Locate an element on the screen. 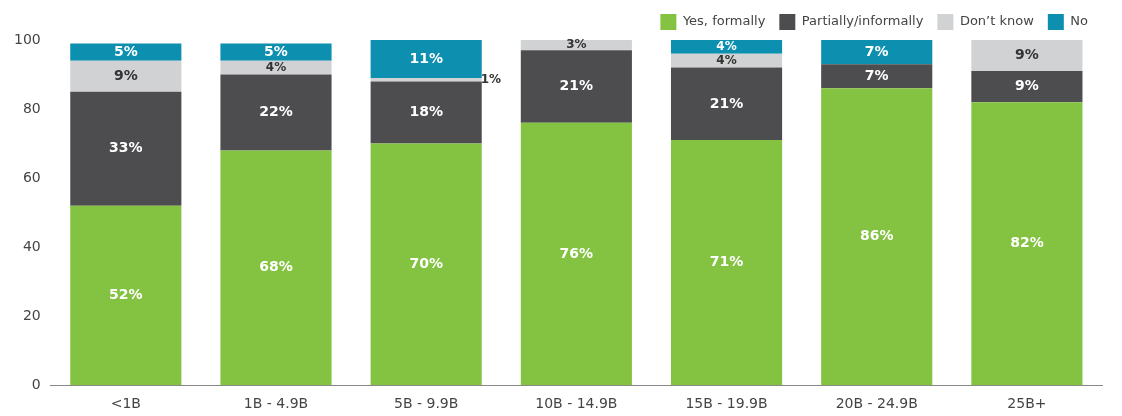 The height and width of the screenshot is (416, 1122). y-tick-label: 40 is located at coordinates (31, 245).